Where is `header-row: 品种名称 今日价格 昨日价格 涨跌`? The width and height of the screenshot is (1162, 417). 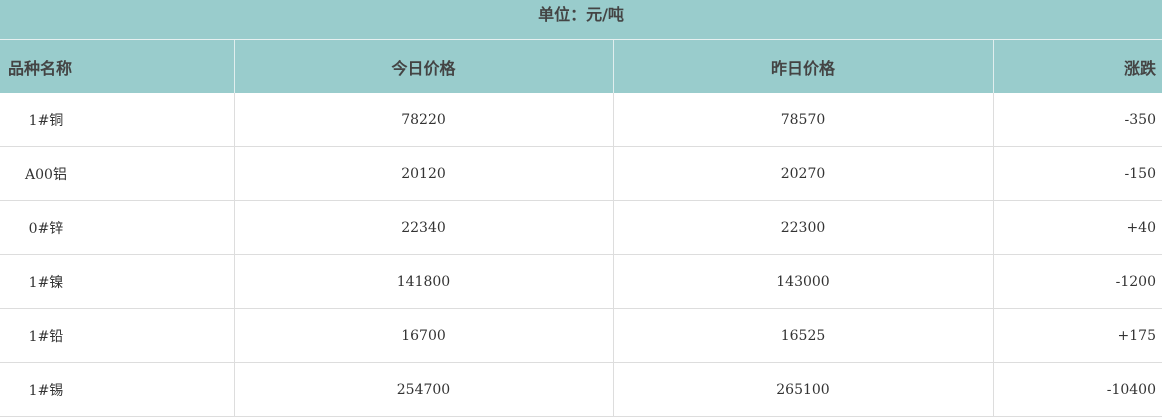
header-row: 品种名称 今日价格 昨日价格 涨跌 is located at coordinates (581, 66).